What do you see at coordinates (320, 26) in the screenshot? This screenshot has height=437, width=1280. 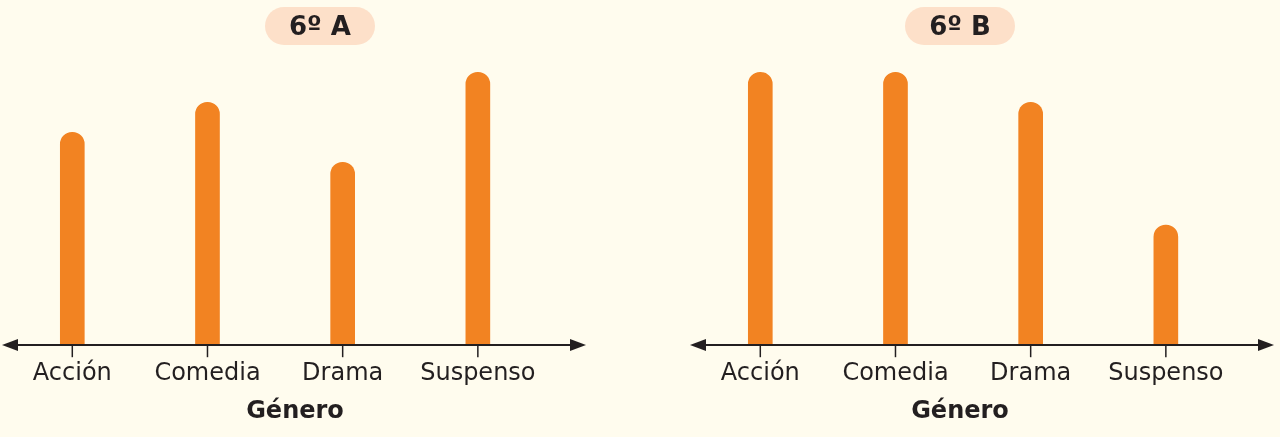 I see `chart-title: 6º A` at bounding box center [320, 26].